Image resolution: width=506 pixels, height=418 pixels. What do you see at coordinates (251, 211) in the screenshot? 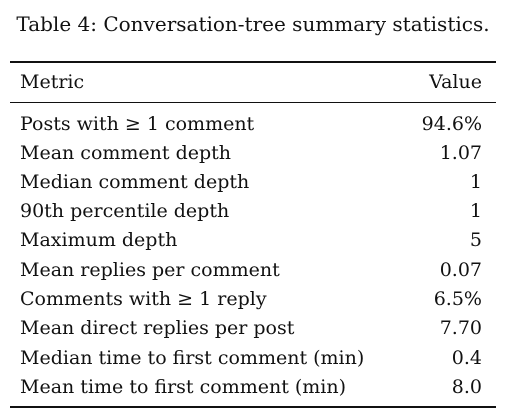
I see `table-row: 90th percentile depth 1` at bounding box center [251, 211].